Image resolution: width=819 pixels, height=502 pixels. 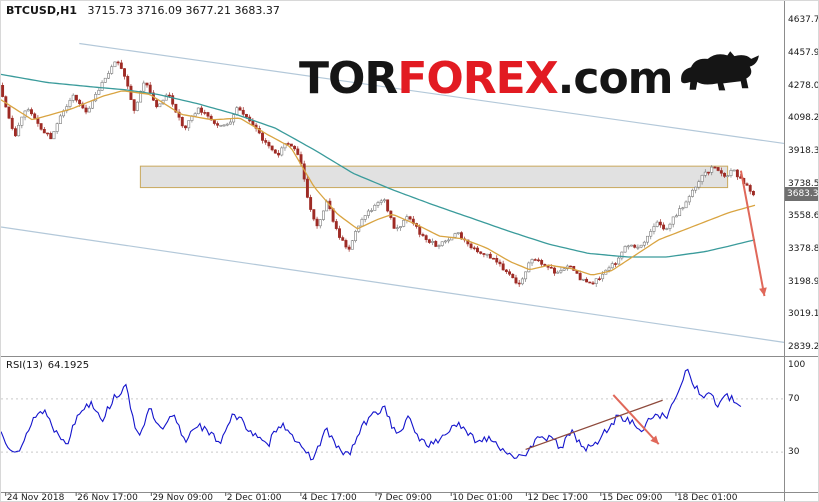 I want to click on price-axis-label: 4278.05, so click(x=803, y=85).